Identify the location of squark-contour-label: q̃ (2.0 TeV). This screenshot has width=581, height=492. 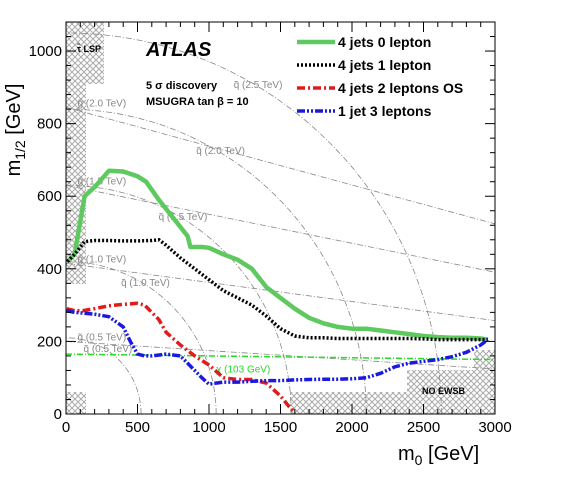
(220, 151).